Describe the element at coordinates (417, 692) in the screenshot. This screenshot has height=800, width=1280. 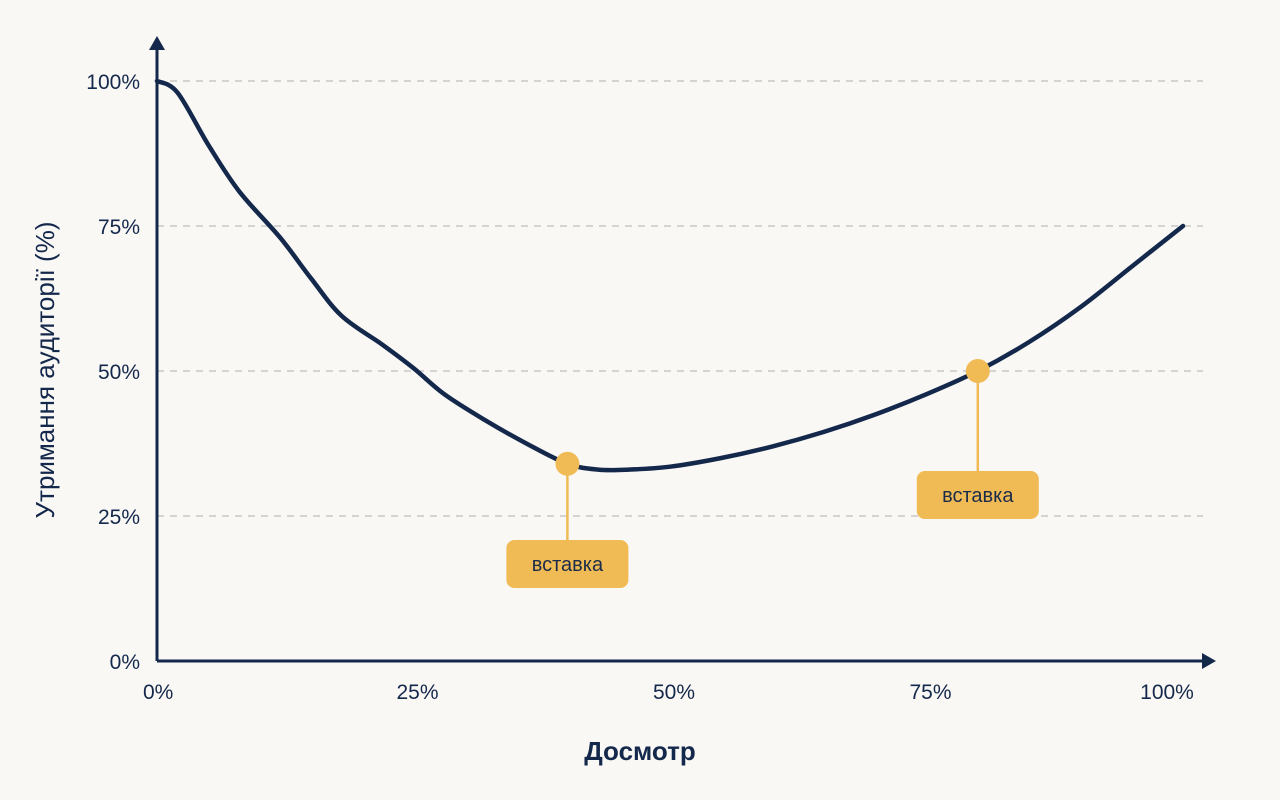
I see `x-tick-label: 25%` at that location.